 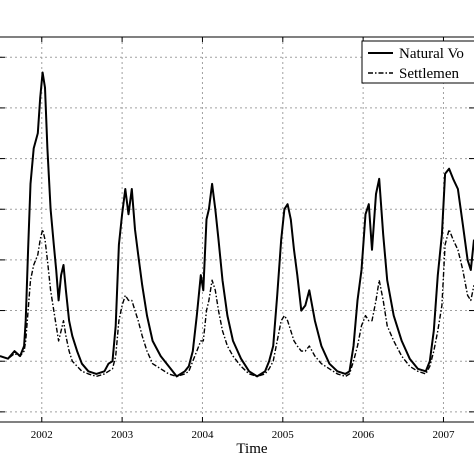 What do you see at coordinates (251, 449) in the screenshot?
I see `x-axis-label: Time` at bounding box center [251, 449].